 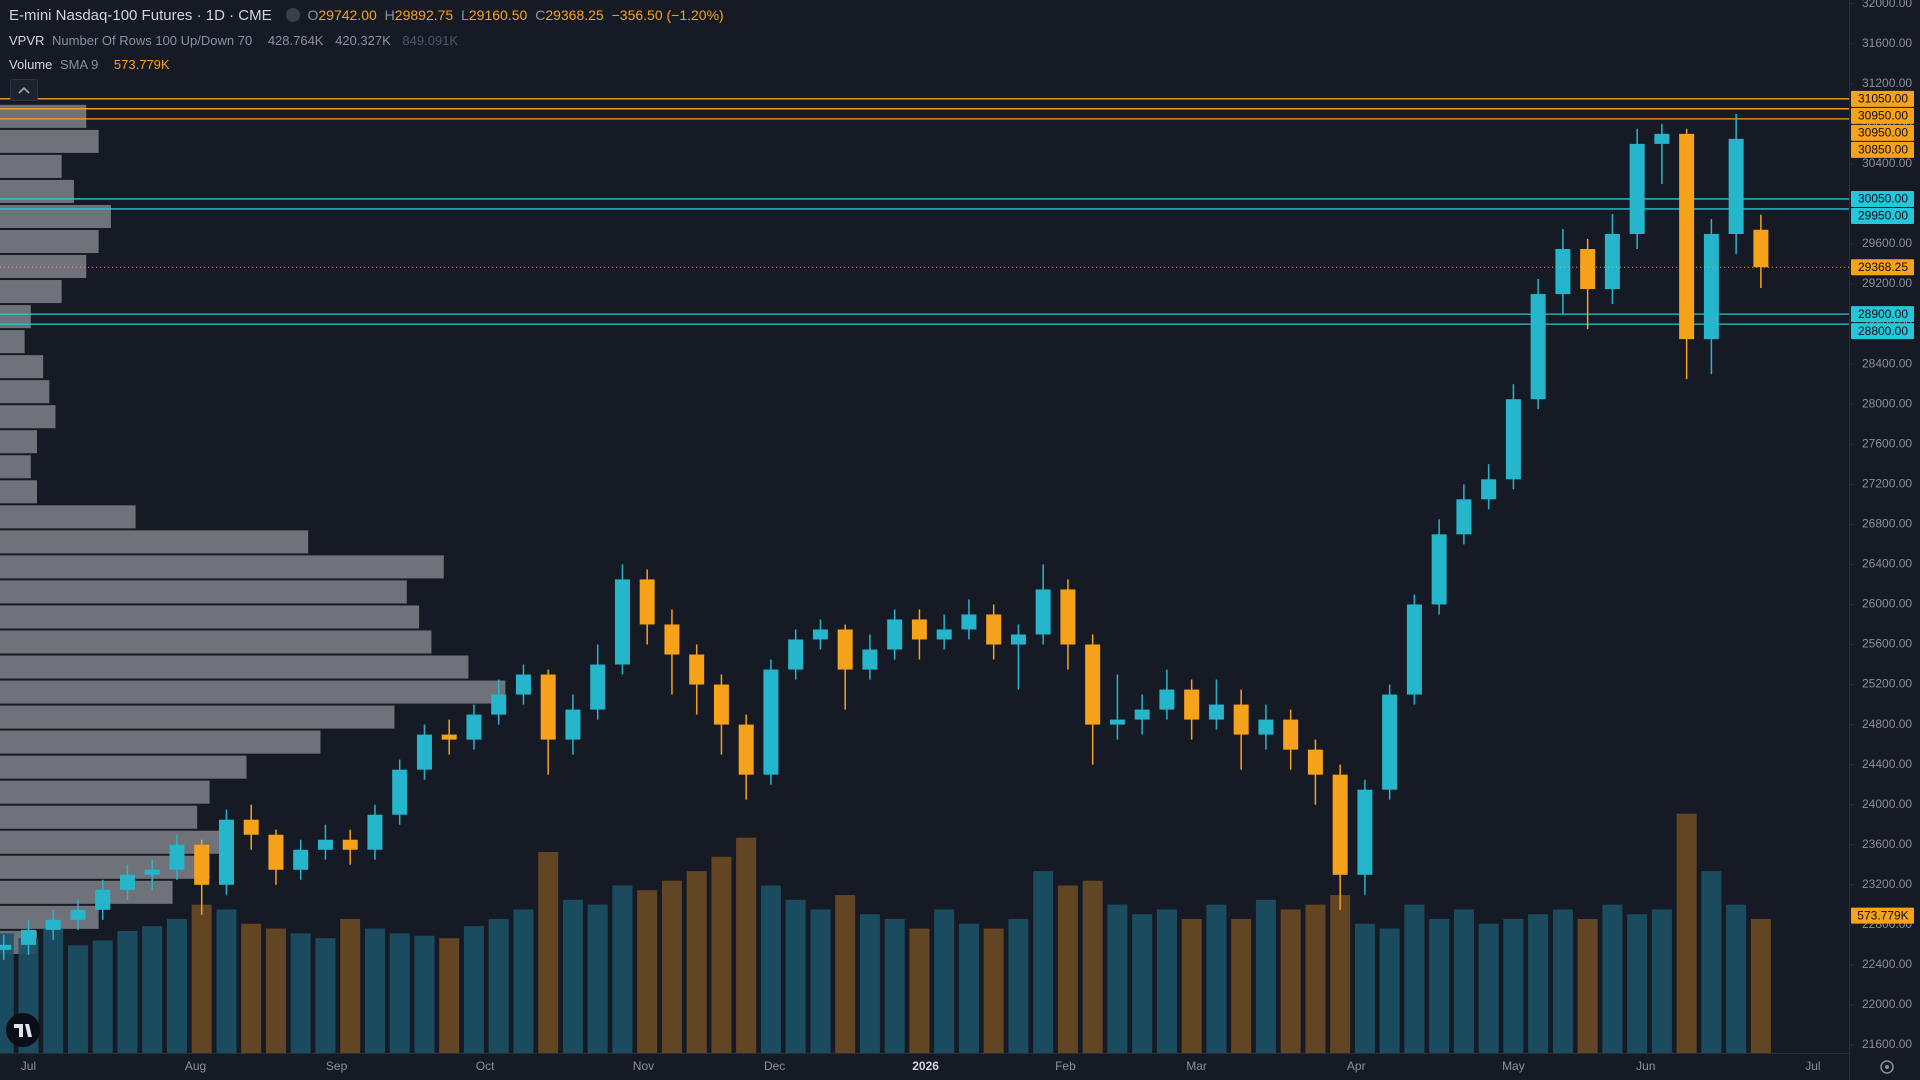 I want to click on ohlc-value: 29892.75, so click(x=424, y=15).